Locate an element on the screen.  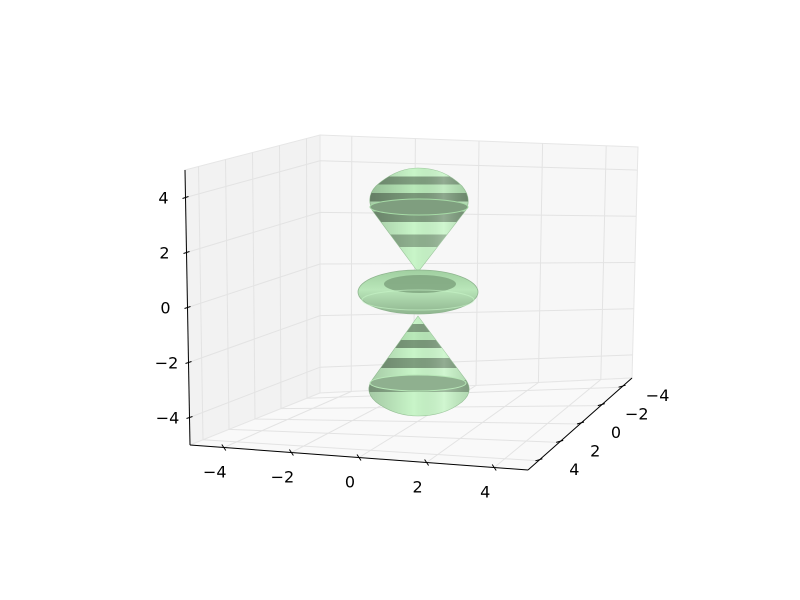
y-tick-label: 0 is located at coordinates (616, 432).